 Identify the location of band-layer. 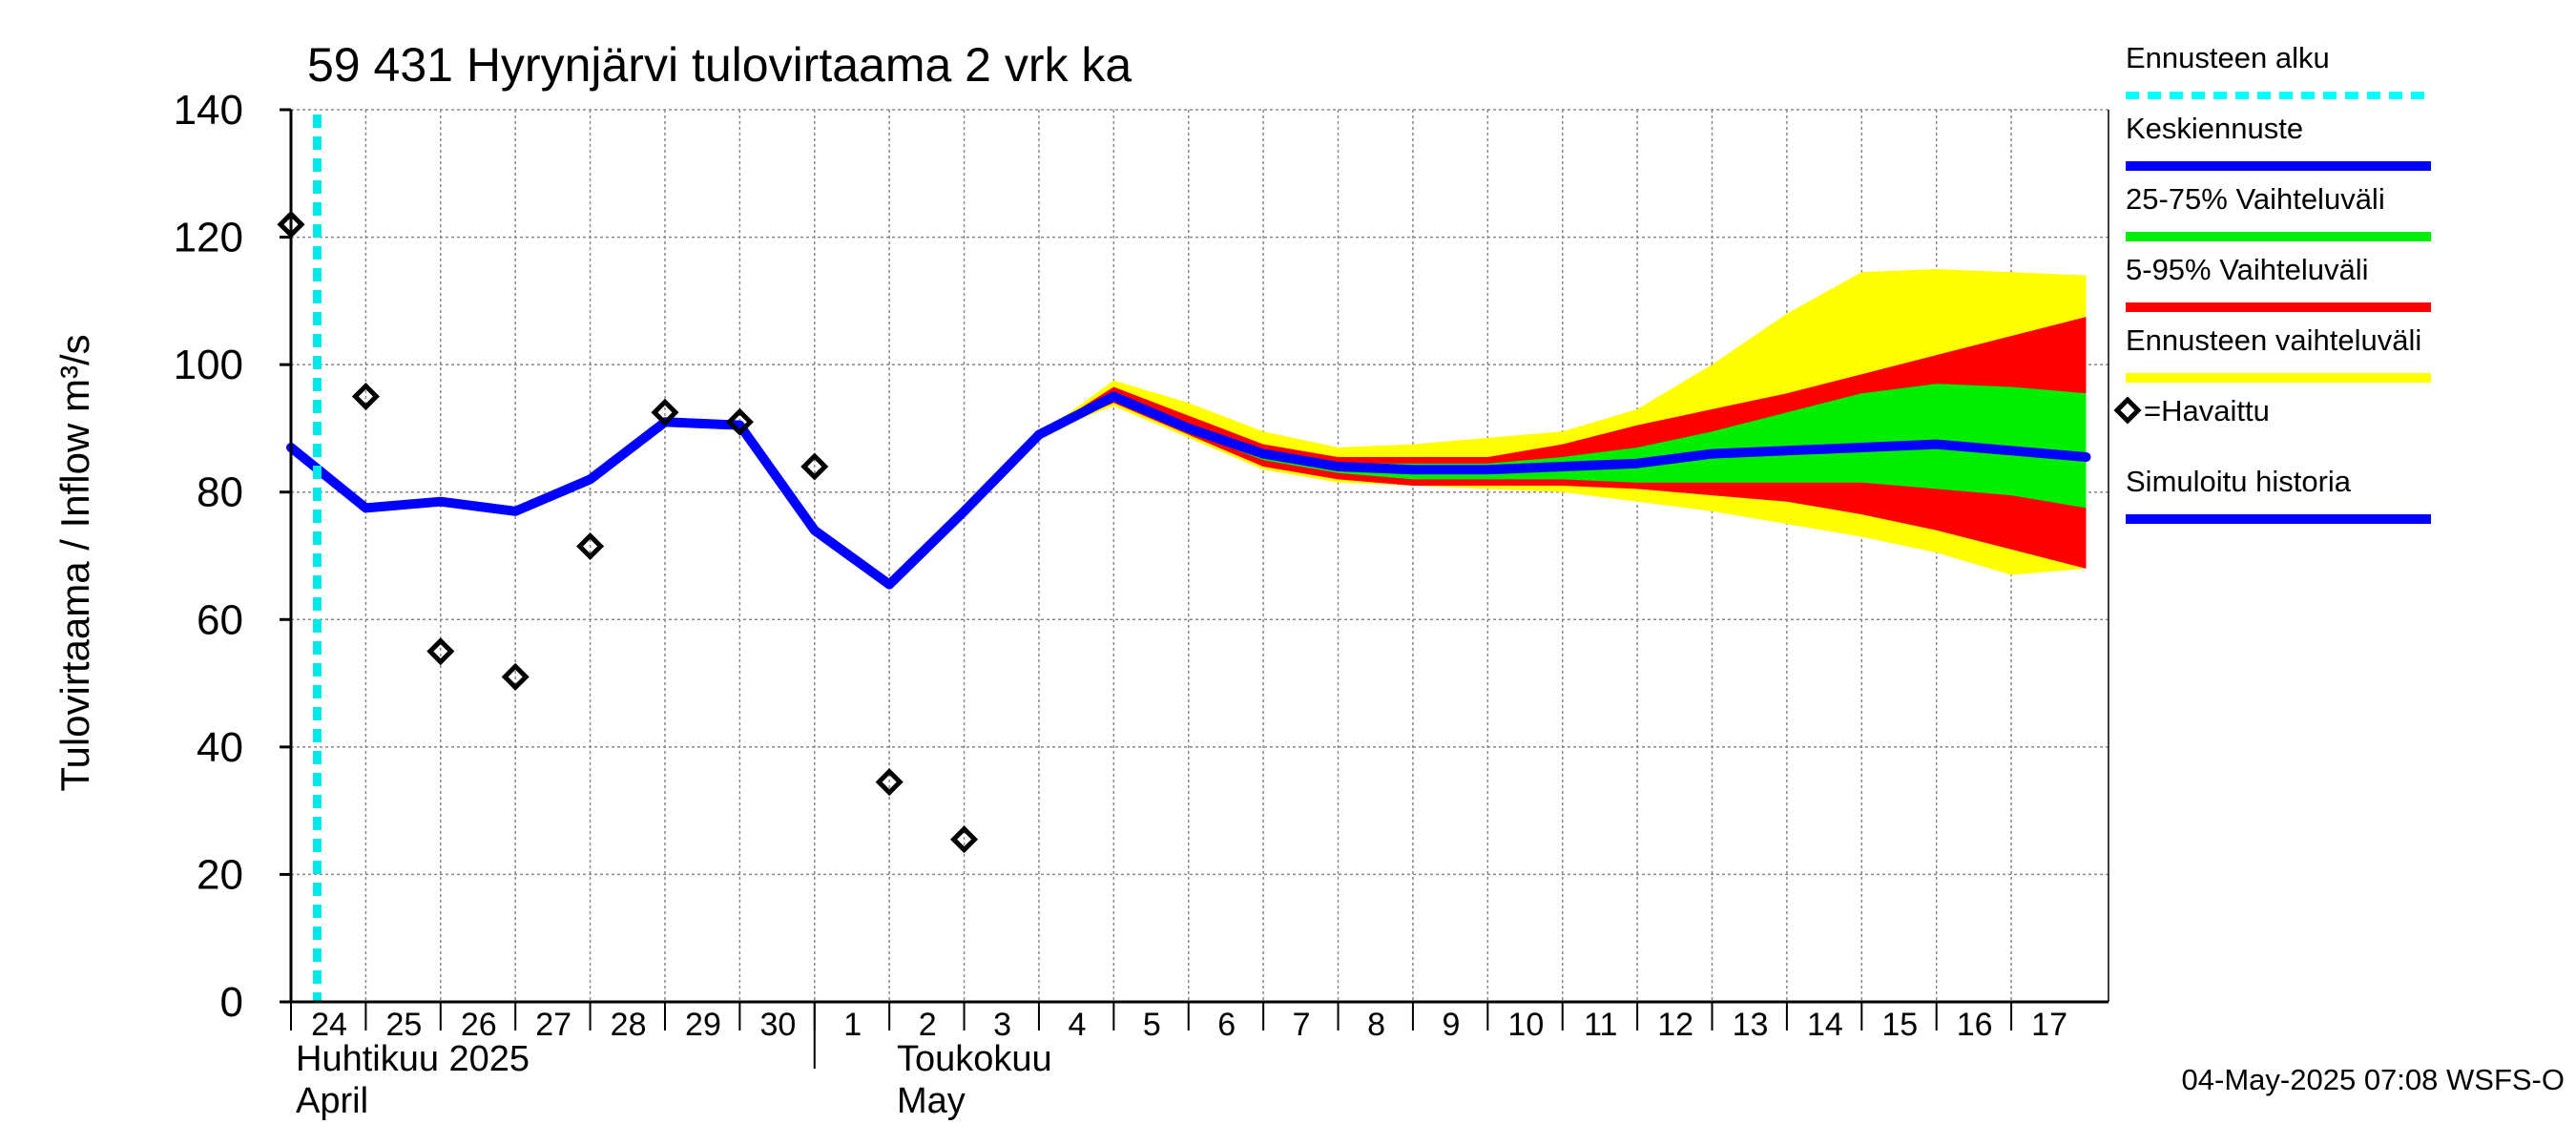
(1563, 422).